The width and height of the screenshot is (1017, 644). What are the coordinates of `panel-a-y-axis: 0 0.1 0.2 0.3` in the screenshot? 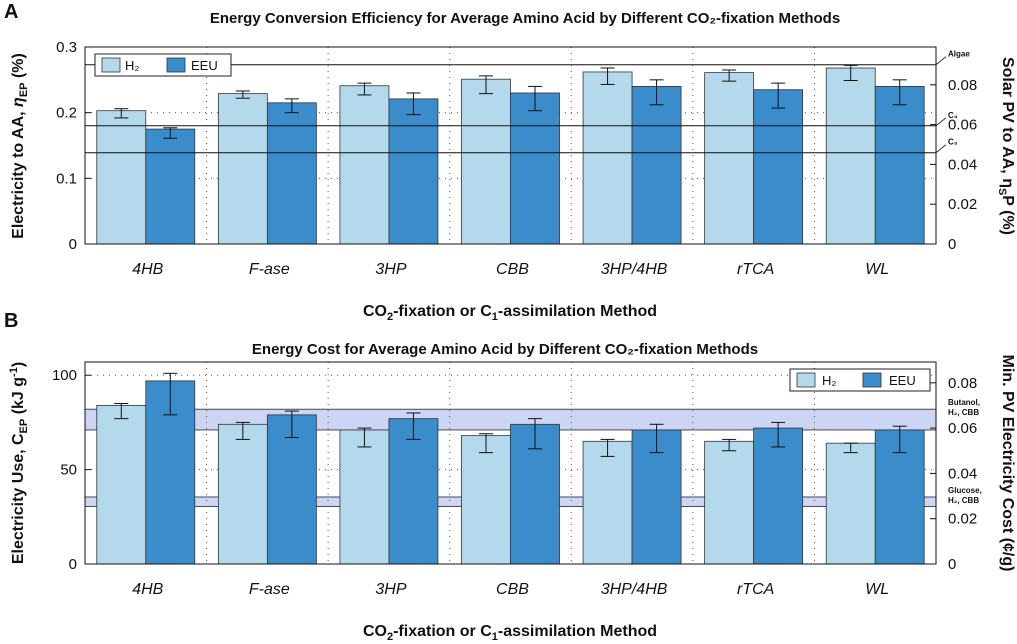 It's located at (73, 146).